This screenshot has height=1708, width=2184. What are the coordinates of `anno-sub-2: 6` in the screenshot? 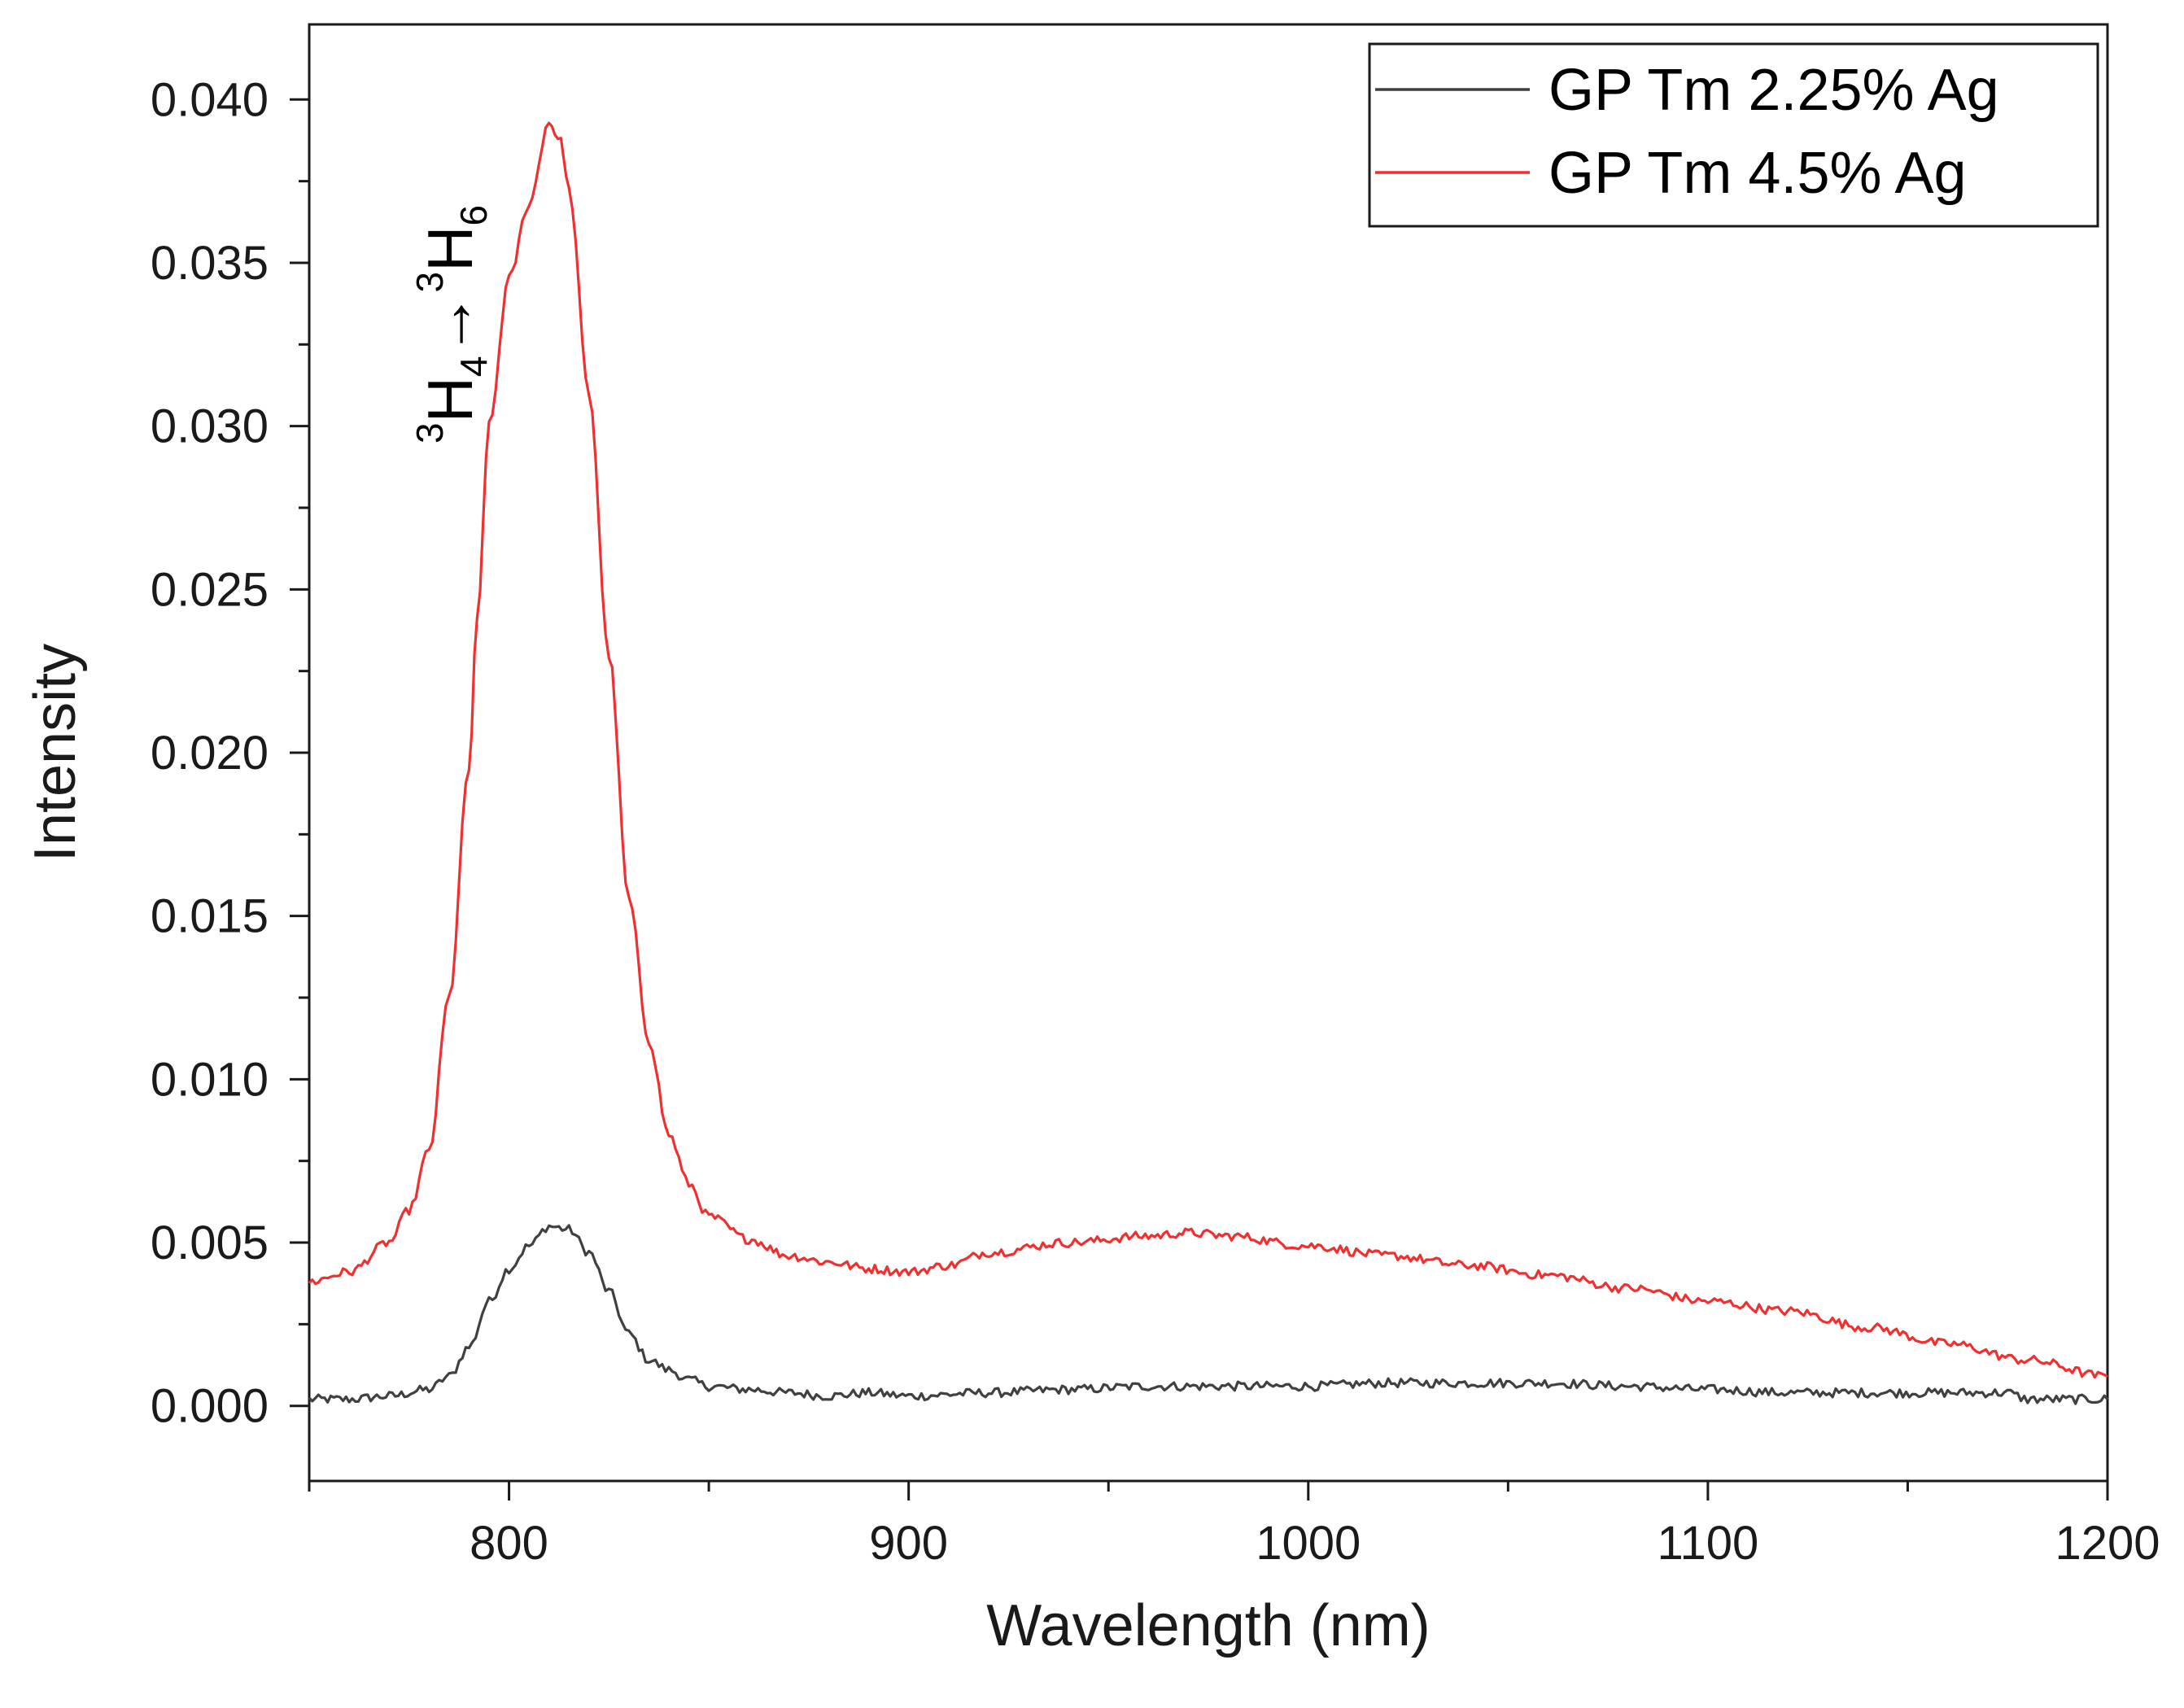 It's located at (474, 216).